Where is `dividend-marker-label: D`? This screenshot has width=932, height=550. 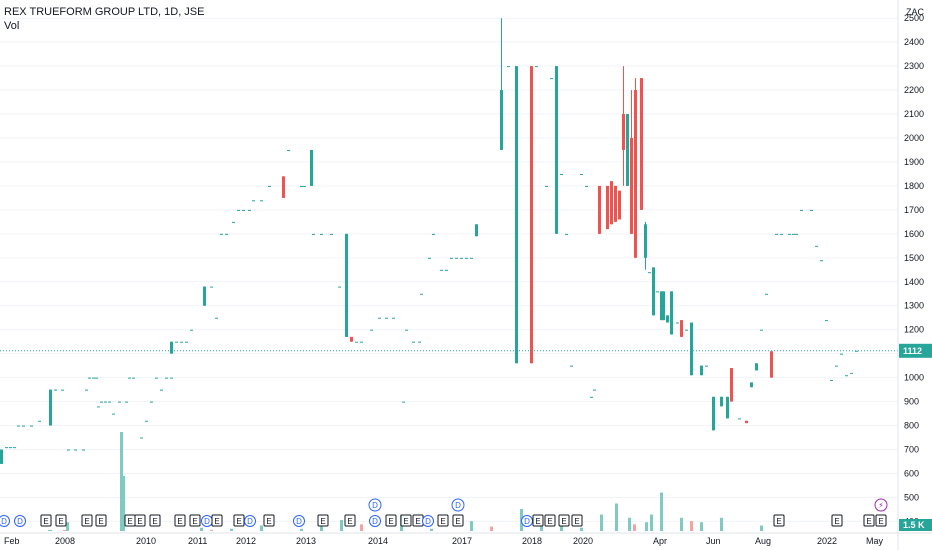 dividend-marker-label: D is located at coordinates (250, 521).